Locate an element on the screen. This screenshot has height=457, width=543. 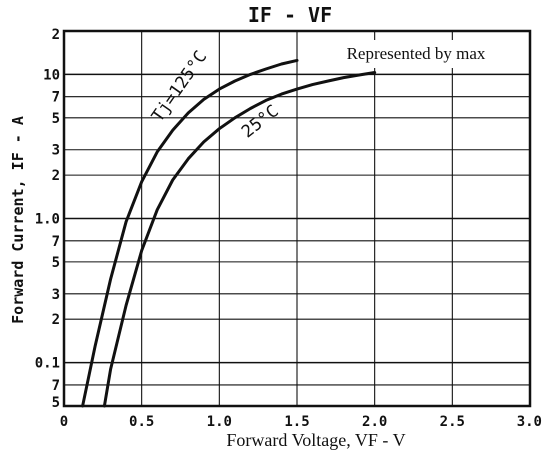
x-tick-label: 3.0 is located at coordinates (529, 422).